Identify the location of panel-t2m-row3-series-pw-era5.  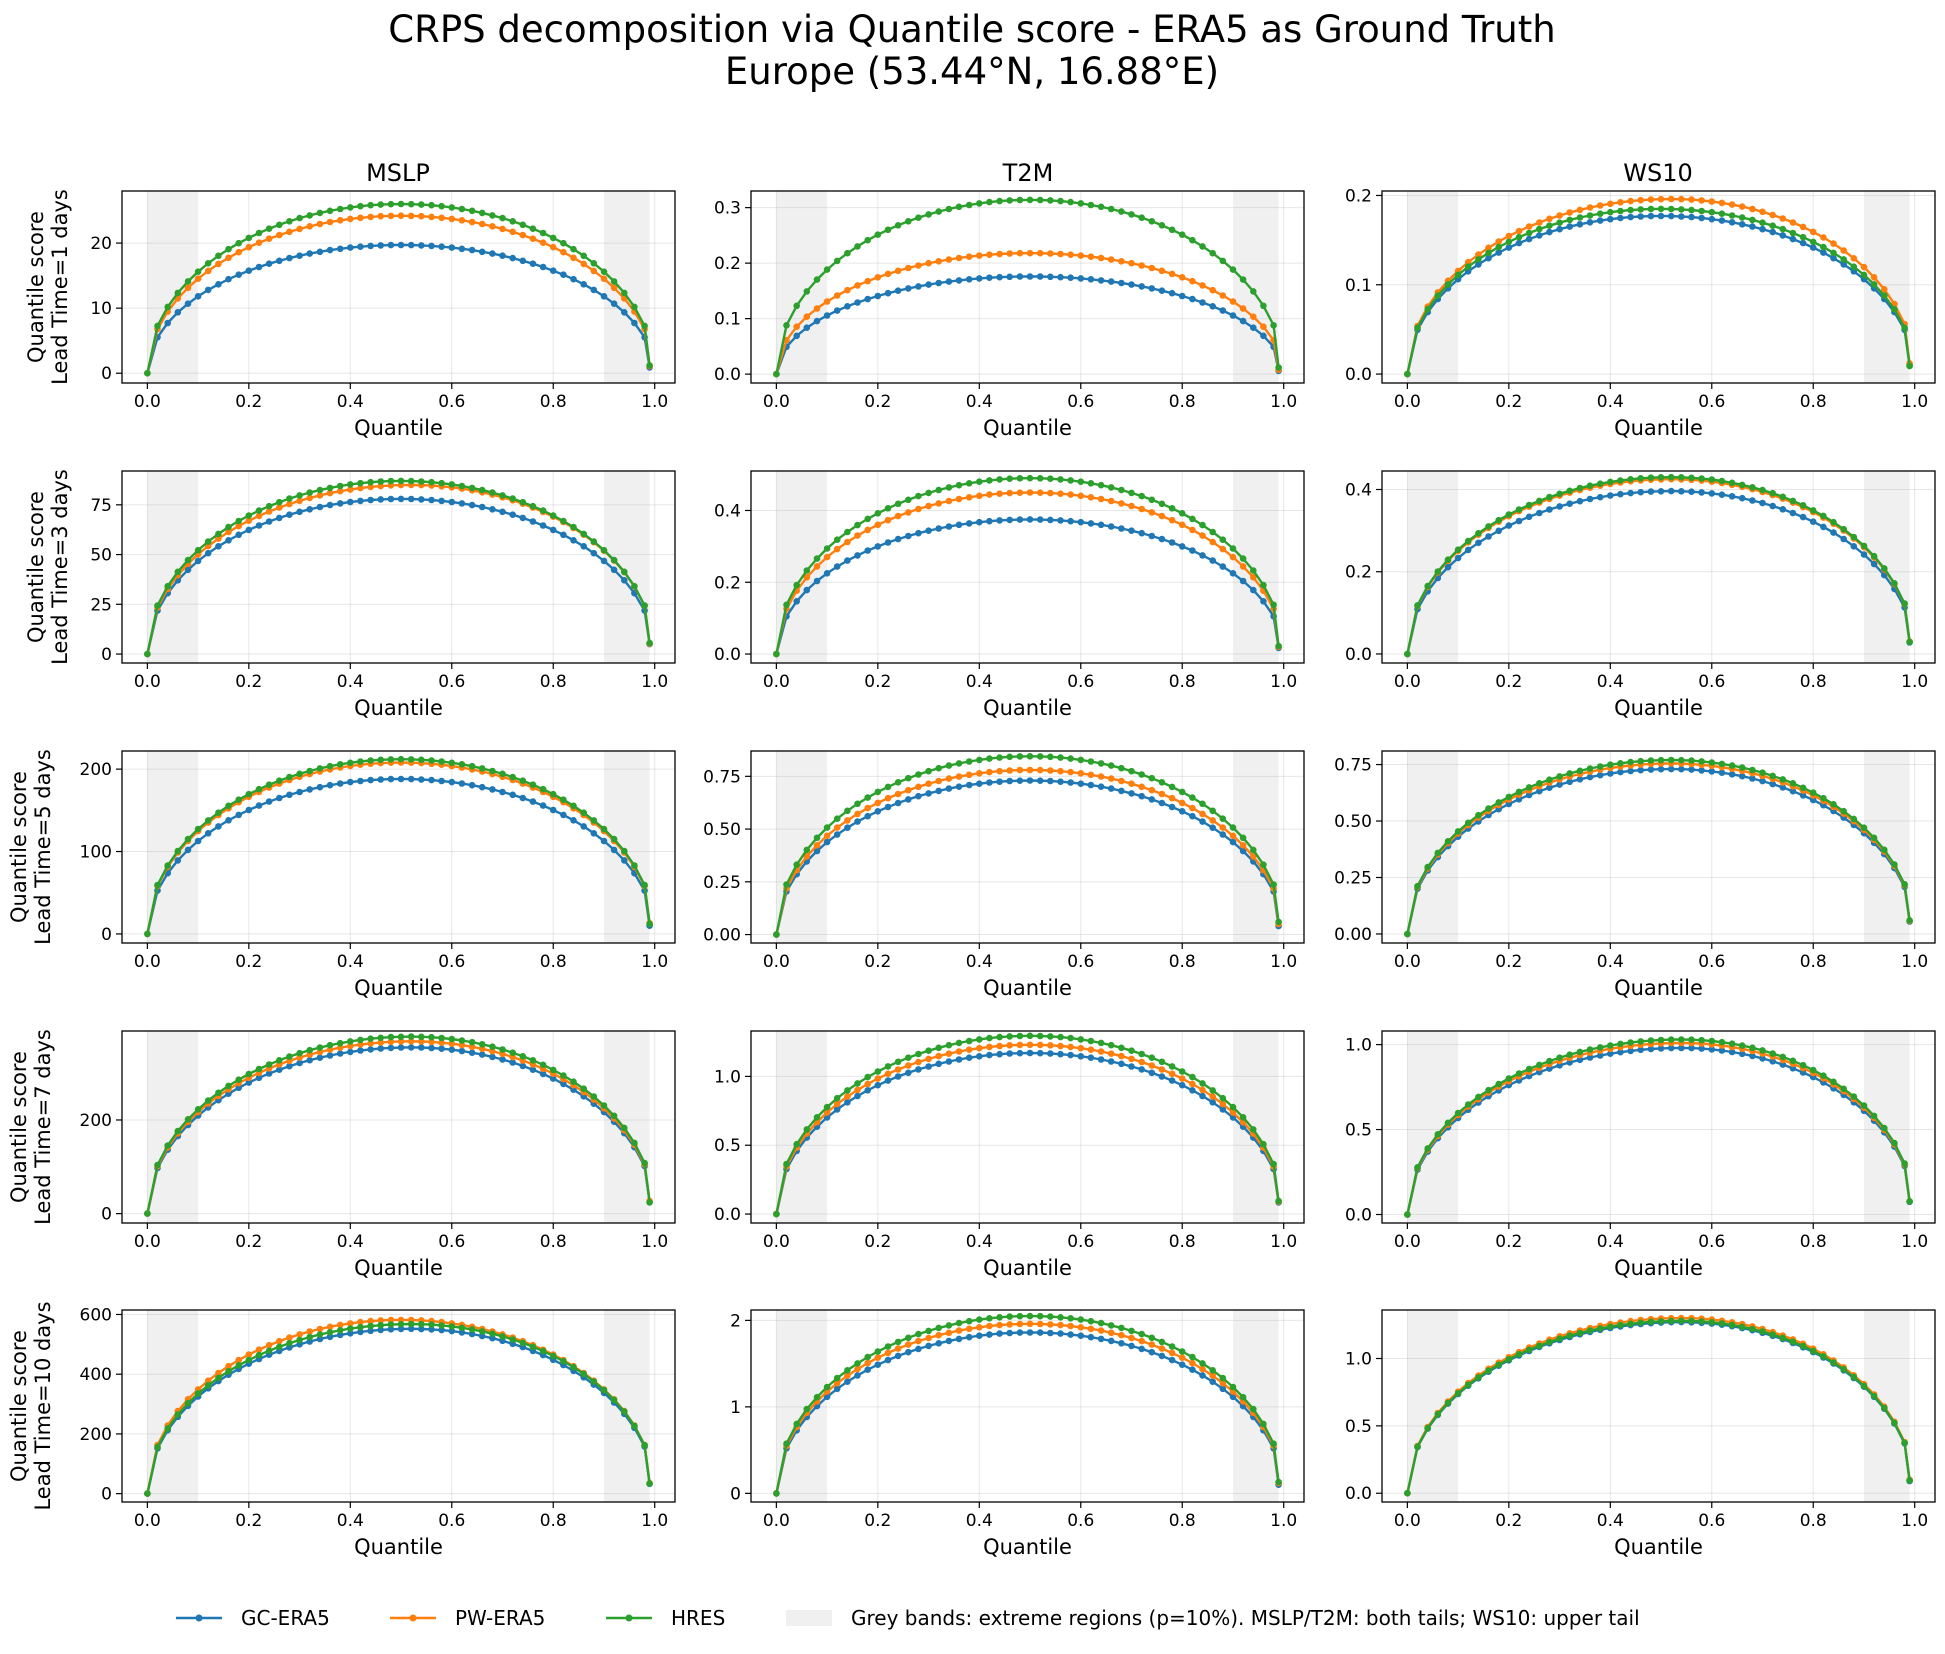
(1027, 852).